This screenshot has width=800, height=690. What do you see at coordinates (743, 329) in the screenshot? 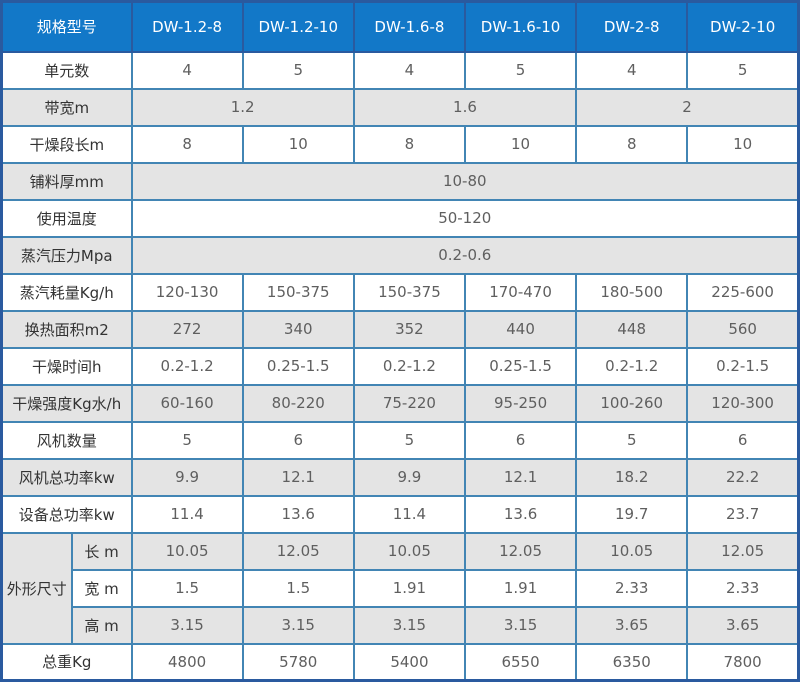
I see `spec-value-cell: 560` at bounding box center [743, 329].